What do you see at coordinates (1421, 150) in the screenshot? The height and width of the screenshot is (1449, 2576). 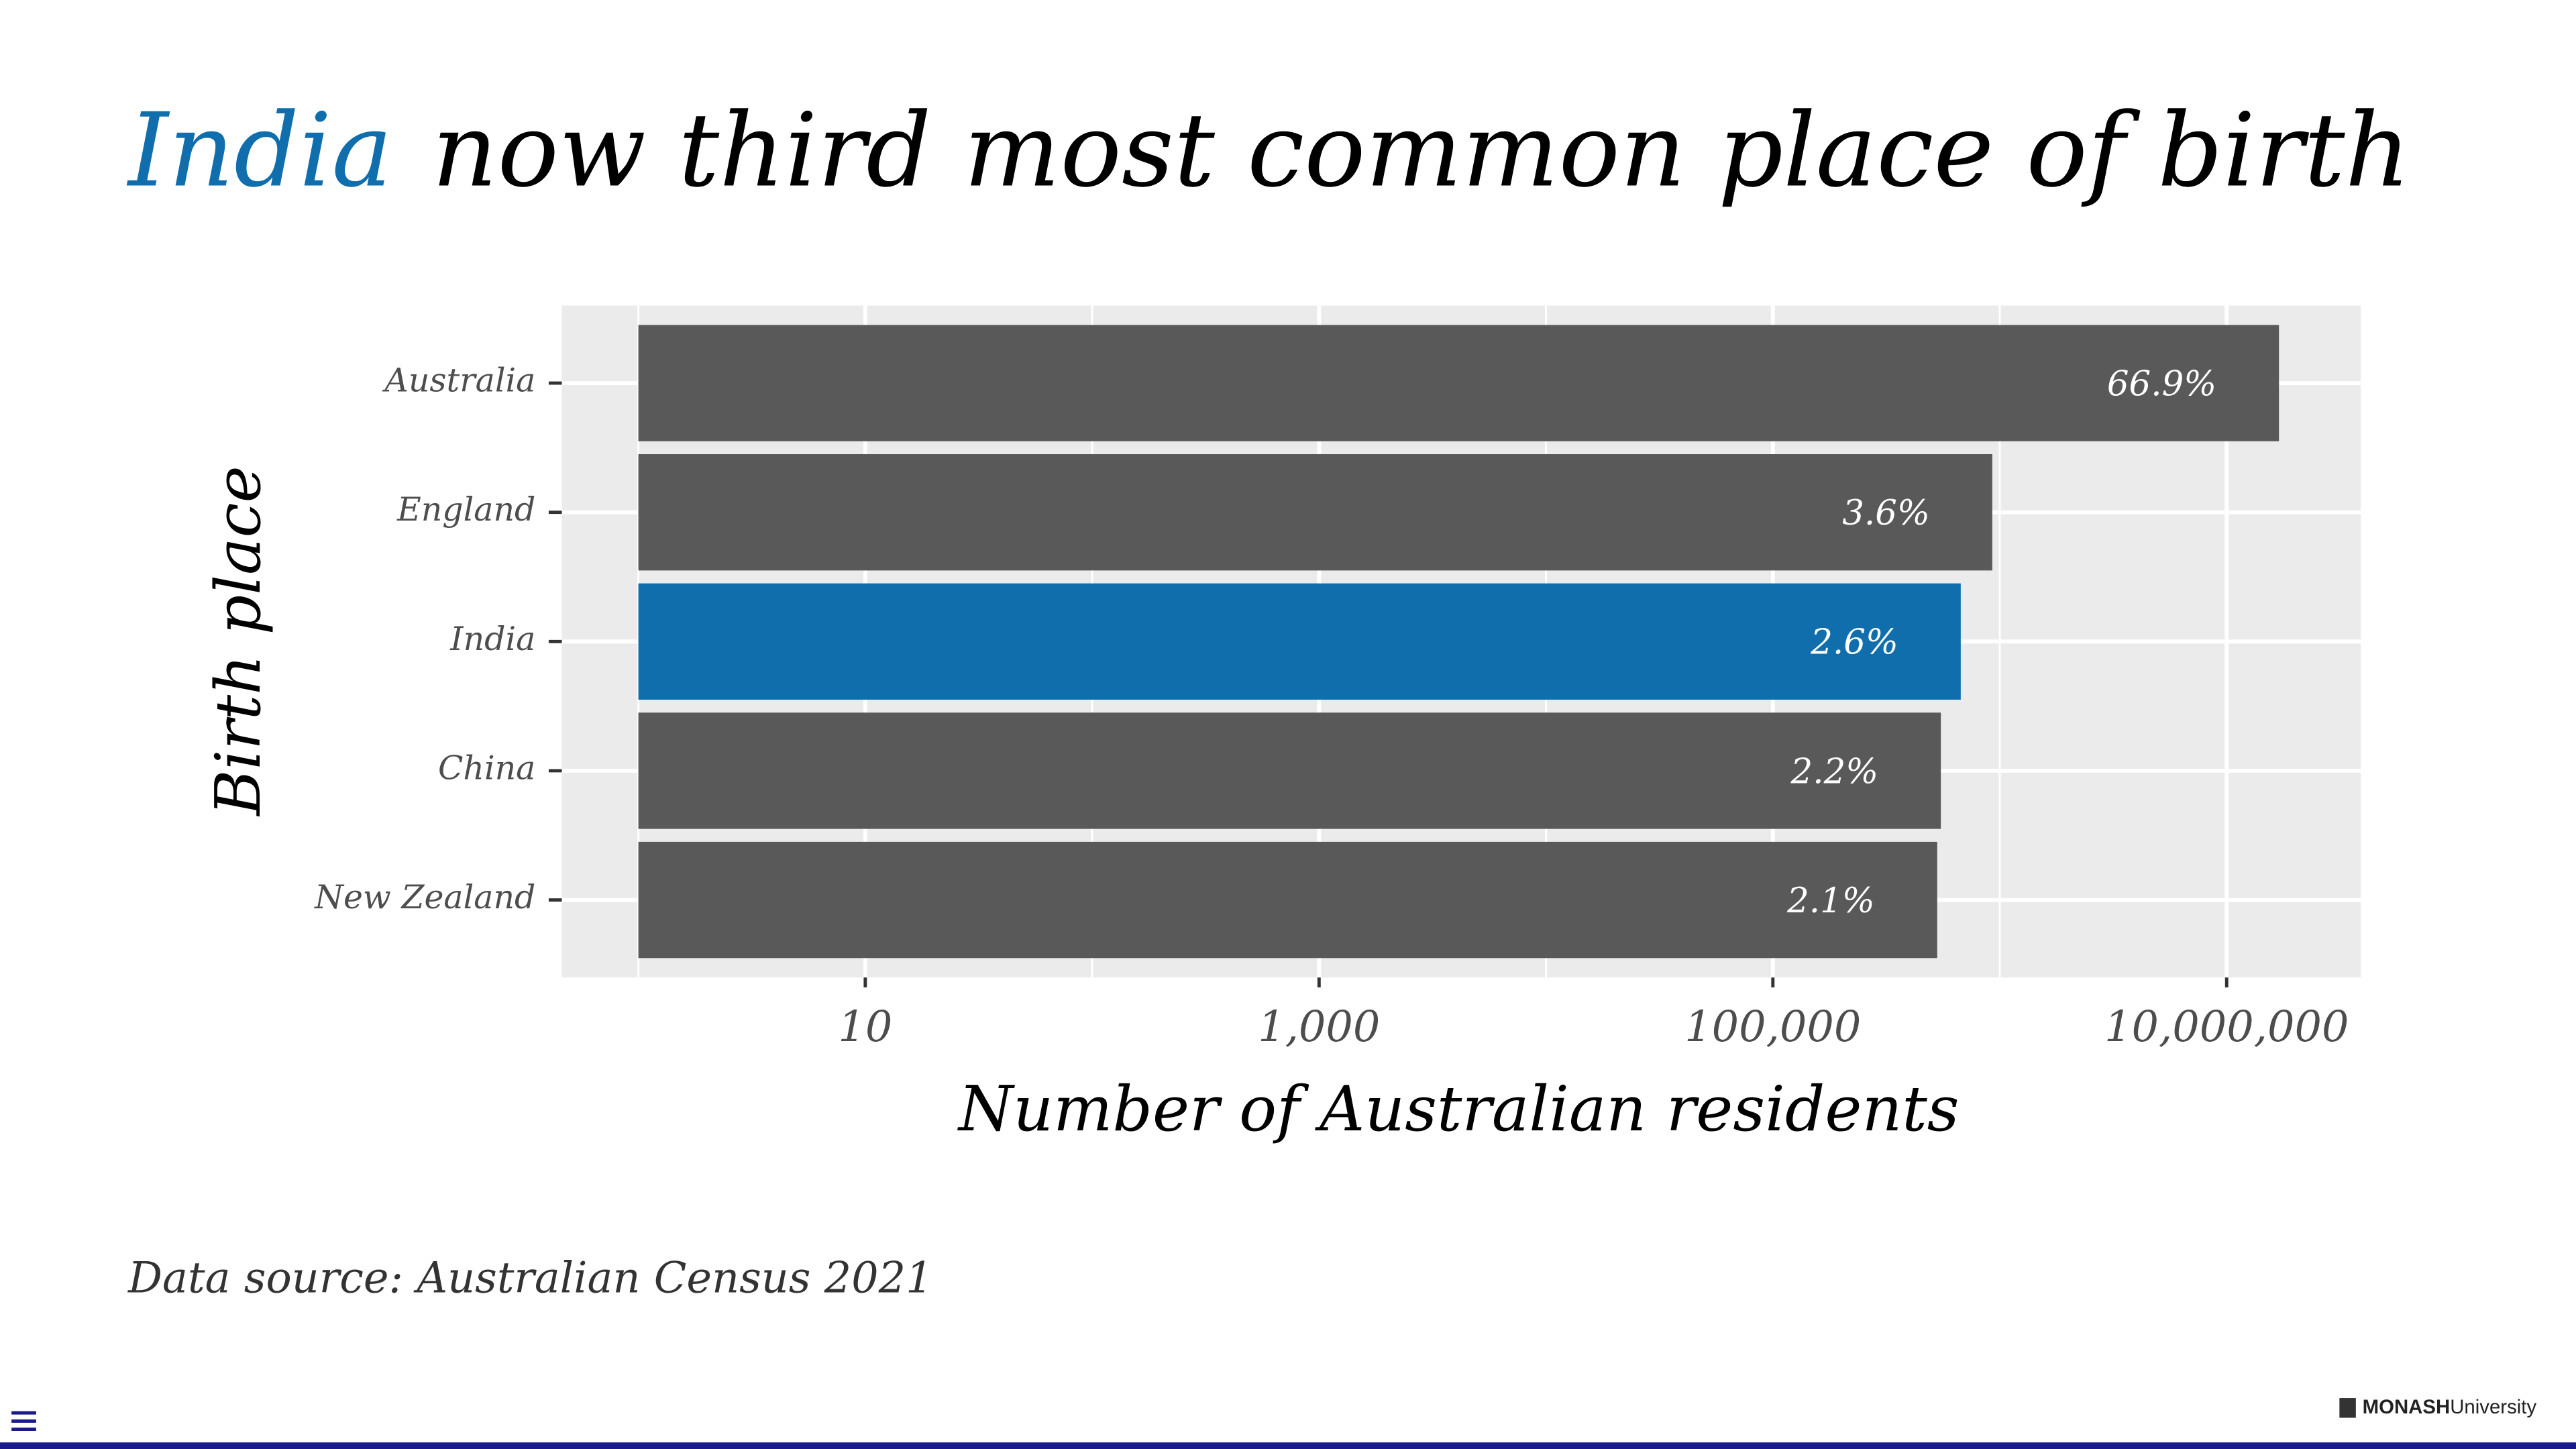 I see `title-rest: now third most common place of birth` at bounding box center [1421, 150].